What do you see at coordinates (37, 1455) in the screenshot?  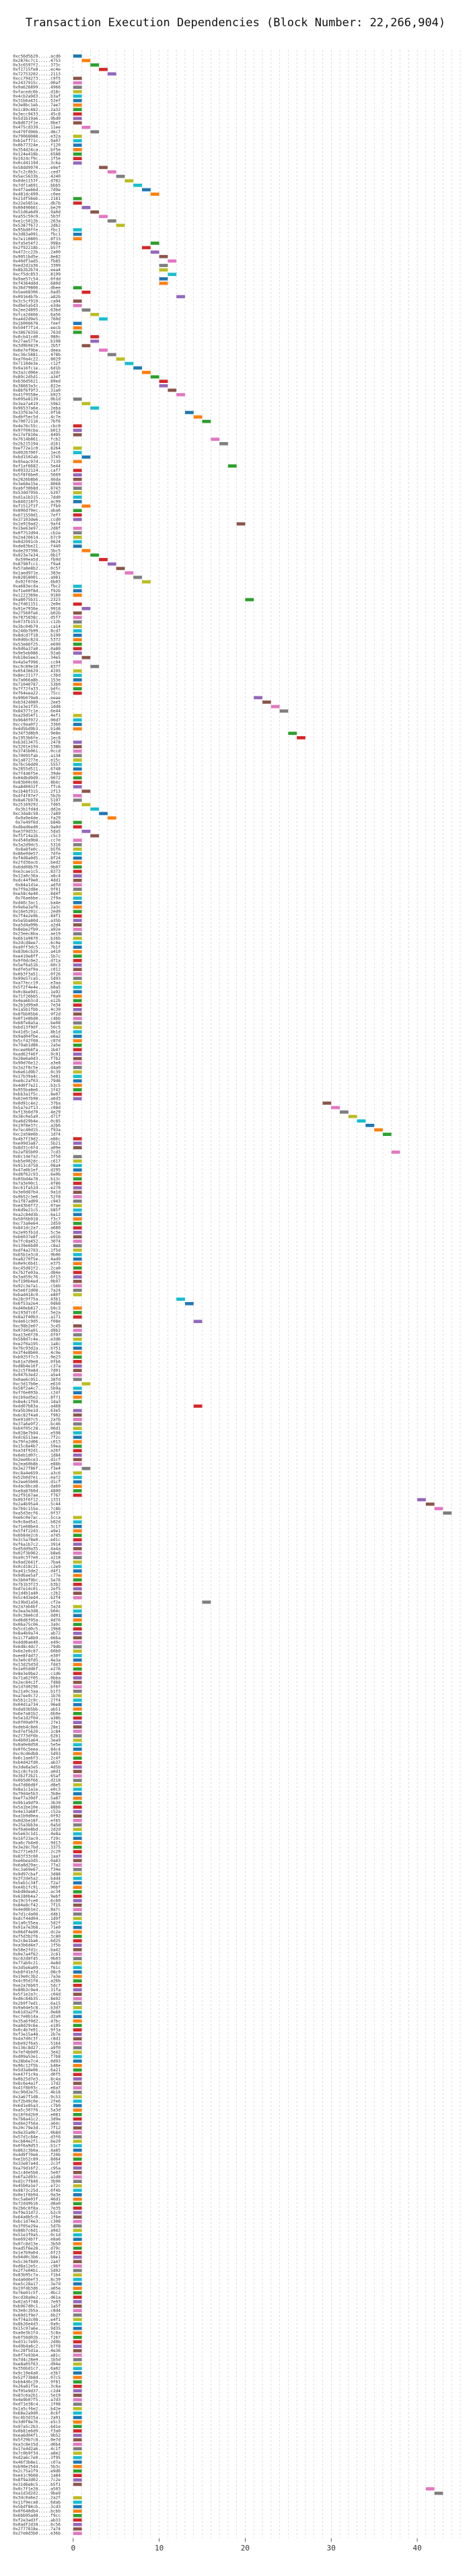 I see `y-tick-label: 0x6eb1d07c.....1d84` at bounding box center [37, 1455].